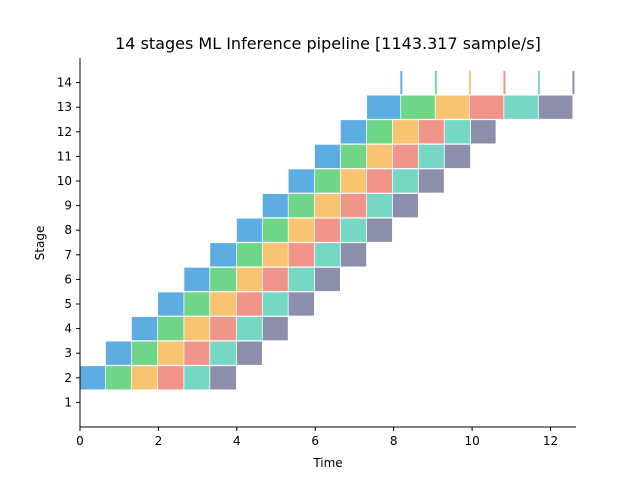  Describe the element at coordinates (64, 132) in the screenshot. I see `y-tick-label: 12` at that location.